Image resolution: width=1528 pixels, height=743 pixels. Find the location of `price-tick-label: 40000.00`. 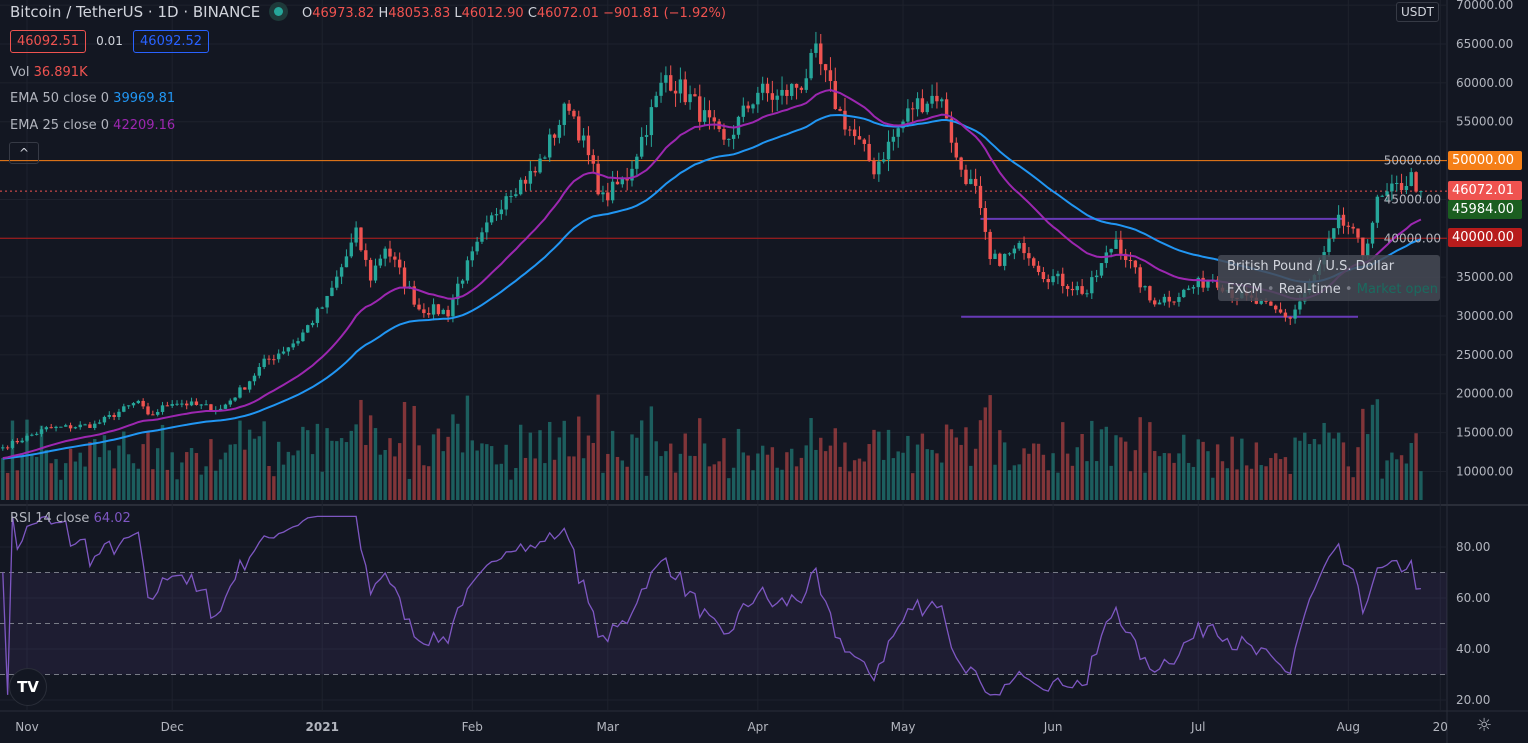

price-tick-label: 40000.00 is located at coordinates (1412, 238).